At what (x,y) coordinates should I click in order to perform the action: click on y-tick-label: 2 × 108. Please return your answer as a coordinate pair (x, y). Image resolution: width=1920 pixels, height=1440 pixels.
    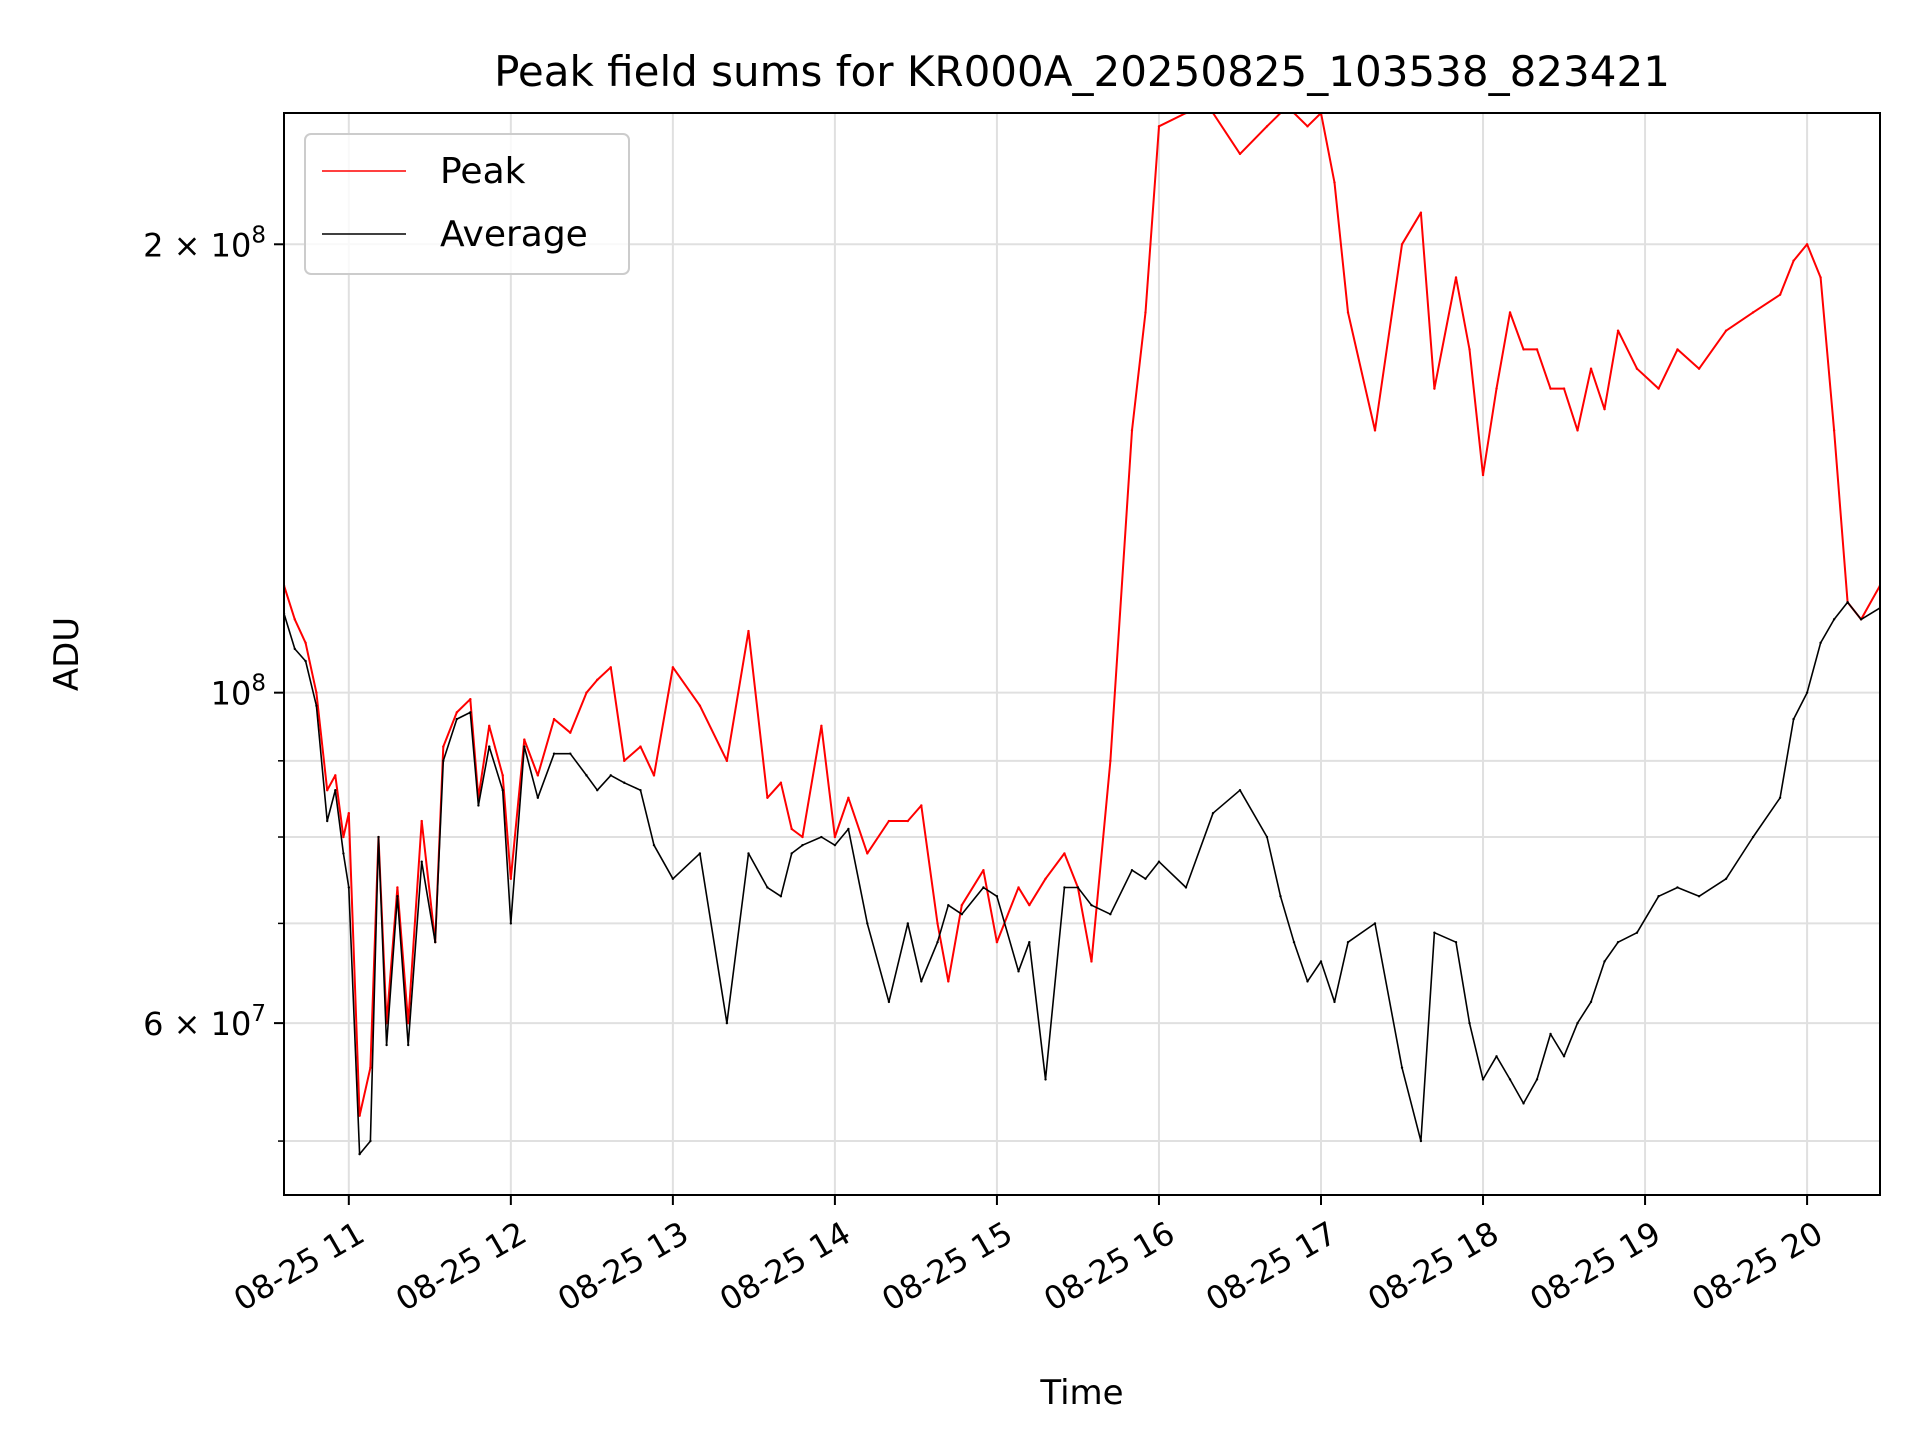
    Looking at the image, I should click on (204, 243).